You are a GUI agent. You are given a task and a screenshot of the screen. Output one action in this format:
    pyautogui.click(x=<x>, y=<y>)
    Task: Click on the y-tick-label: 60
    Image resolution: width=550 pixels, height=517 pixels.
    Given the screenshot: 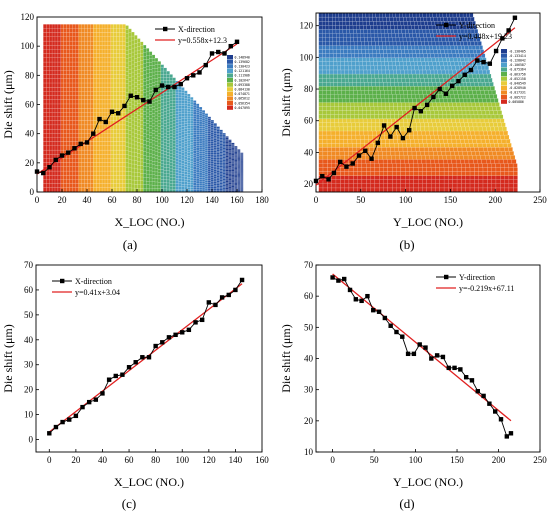 What is the action you would take?
    pyautogui.click(x=29, y=290)
    